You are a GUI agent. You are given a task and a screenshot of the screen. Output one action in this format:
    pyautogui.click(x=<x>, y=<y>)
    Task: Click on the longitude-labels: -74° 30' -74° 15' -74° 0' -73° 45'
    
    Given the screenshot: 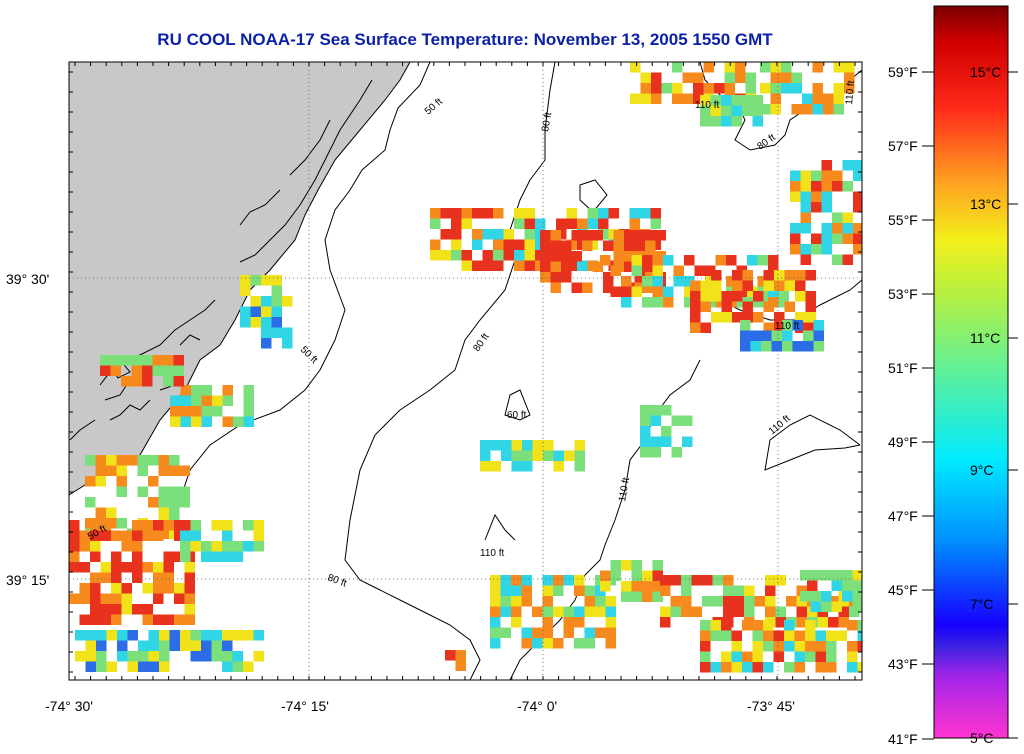 What is the action you would take?
    pyautogui.click(x=420, y=706)
    